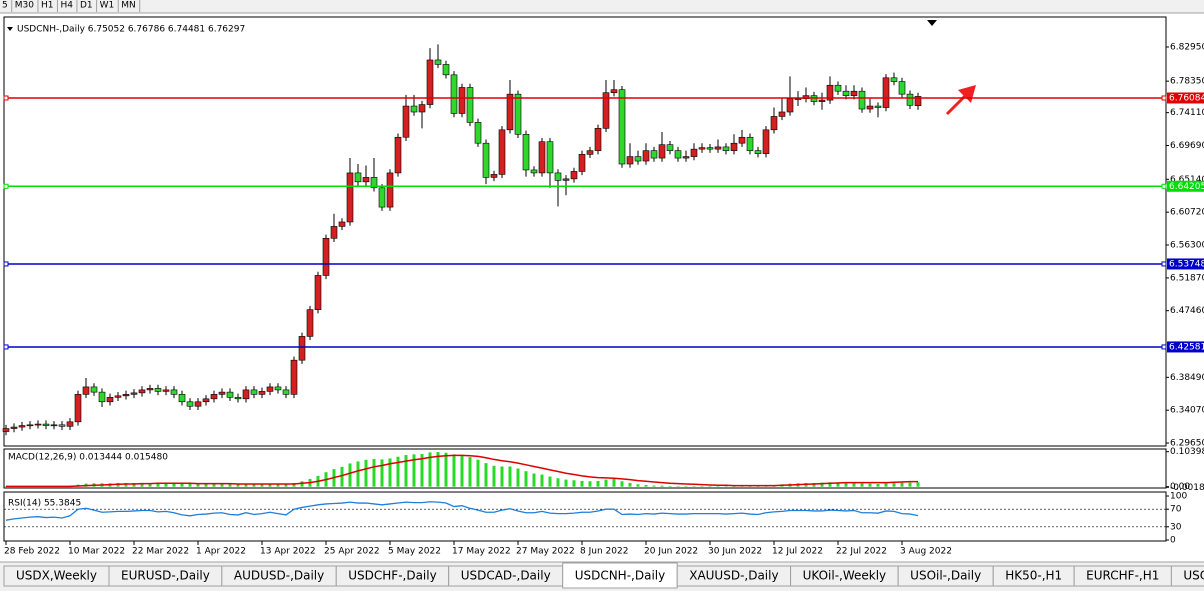  Describe the element at coordinates (945, 576) in the screenshot. I see `tab-label: USOil-,Daily` at that location.